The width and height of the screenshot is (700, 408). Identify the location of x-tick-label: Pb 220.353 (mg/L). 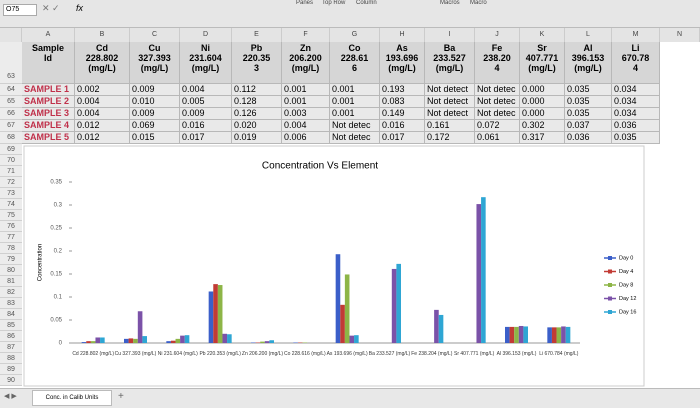
(220, 354).